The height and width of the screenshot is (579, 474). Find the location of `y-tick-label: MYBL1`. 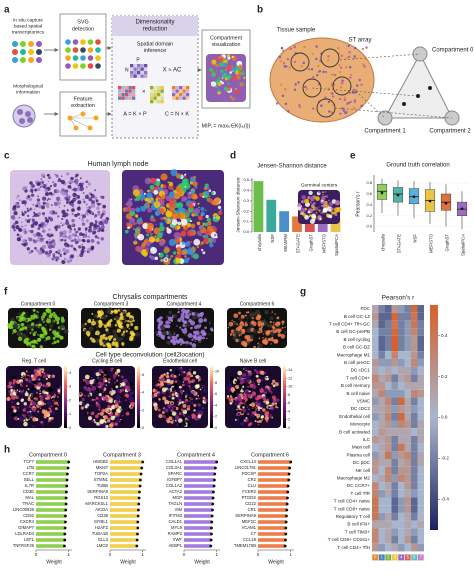

y-tick-label: MYBL1 is located at coordinates (101, 521).